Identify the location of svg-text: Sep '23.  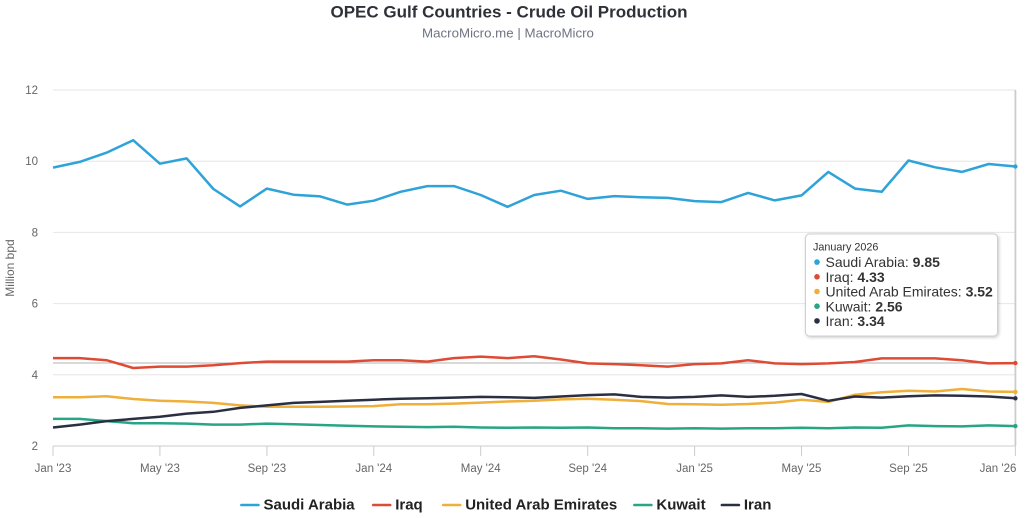
(267, 469).